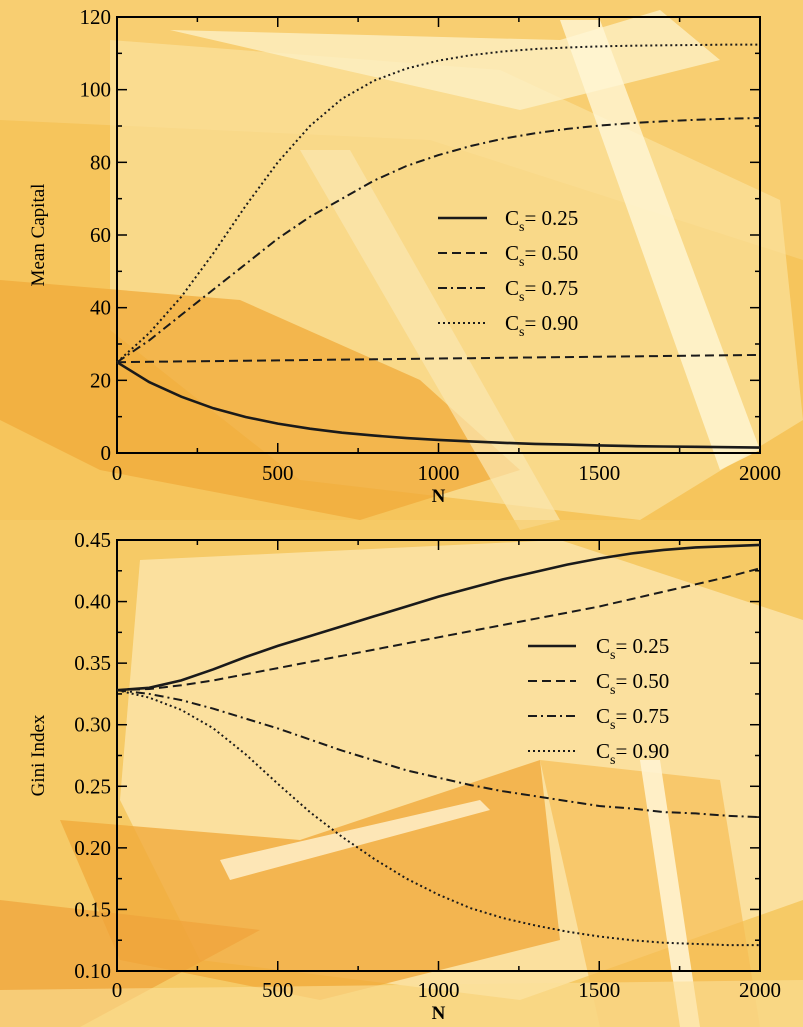 The image size is (803, 1027). What do you see at coordinates (106, 453) in the screenshot?
I see `mean-capital-y-tick-label: 0` at bounding box center [106, 453].